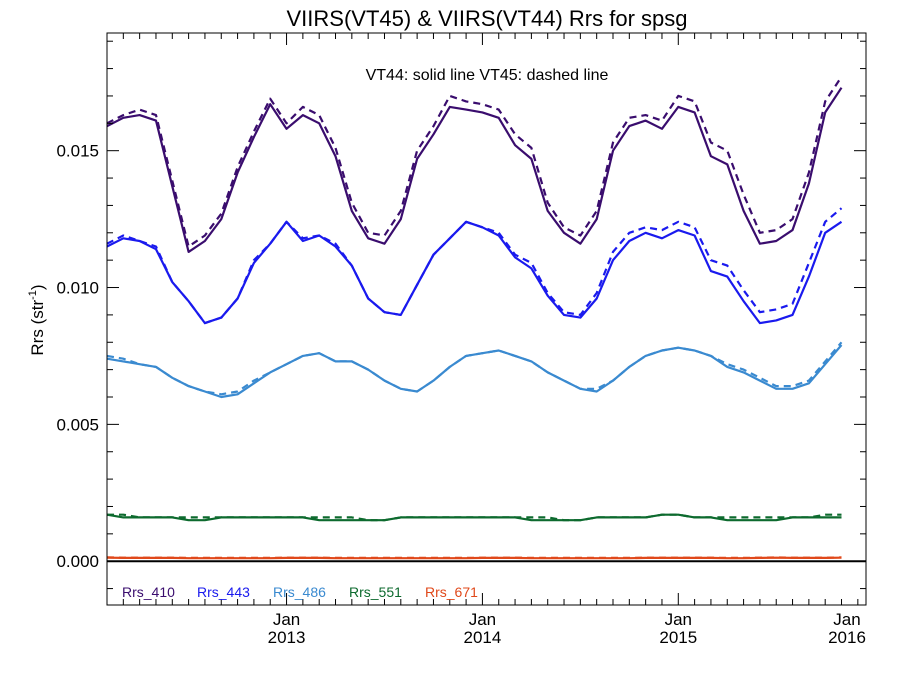 Image resolution: width=900 pixels, height=675 pixels. Describe the element at coordinates (287, 637) in the screenshot. I see `x-tick-label-year: 2013` at that location.